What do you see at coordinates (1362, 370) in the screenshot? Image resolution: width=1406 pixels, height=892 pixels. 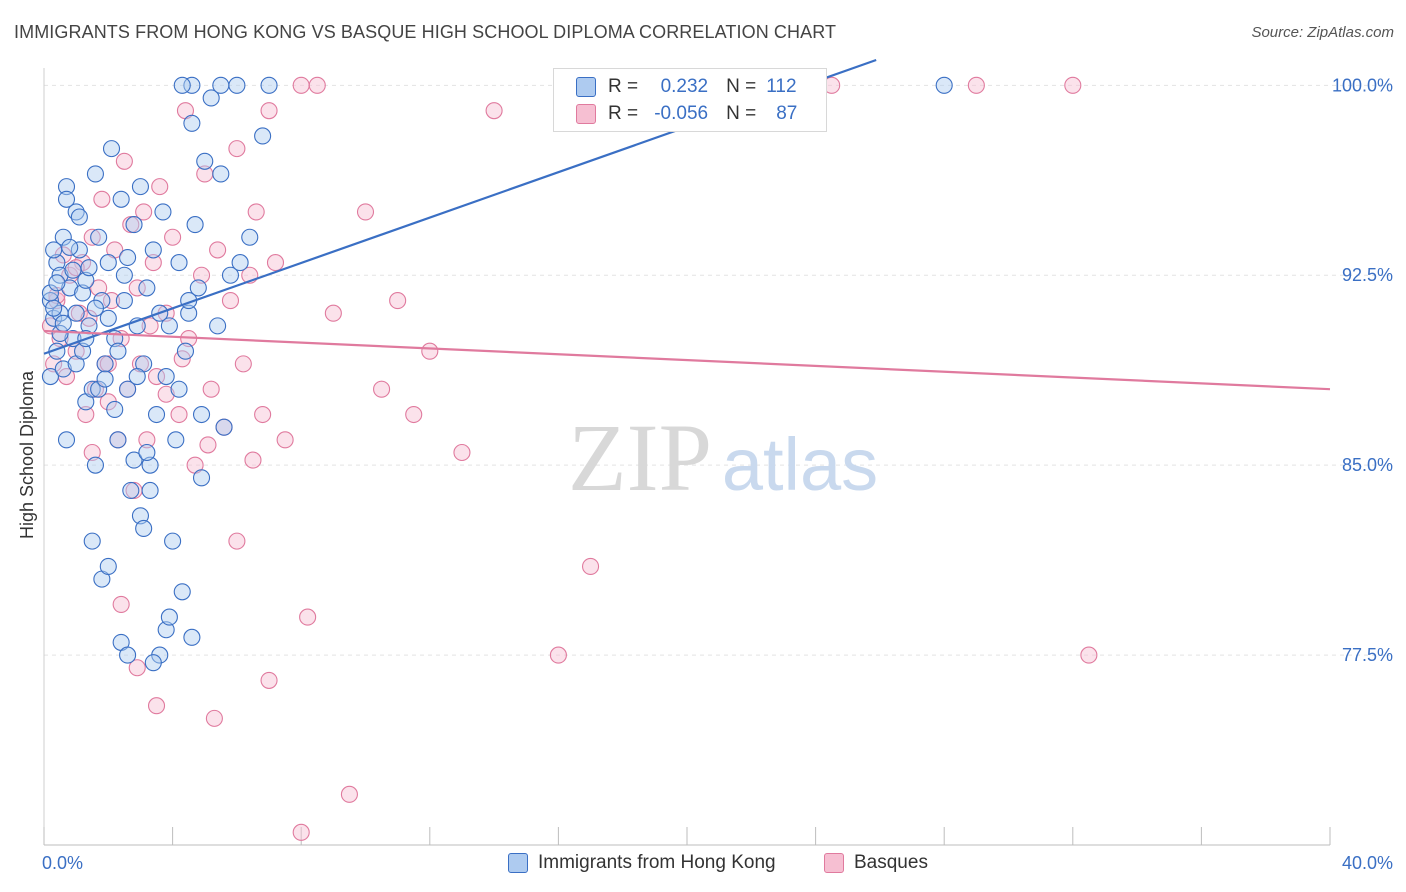 I see `y-tick-labels: 77.5% 85.0% 92.5% 100.0%` at bounding box center [1362, 370].